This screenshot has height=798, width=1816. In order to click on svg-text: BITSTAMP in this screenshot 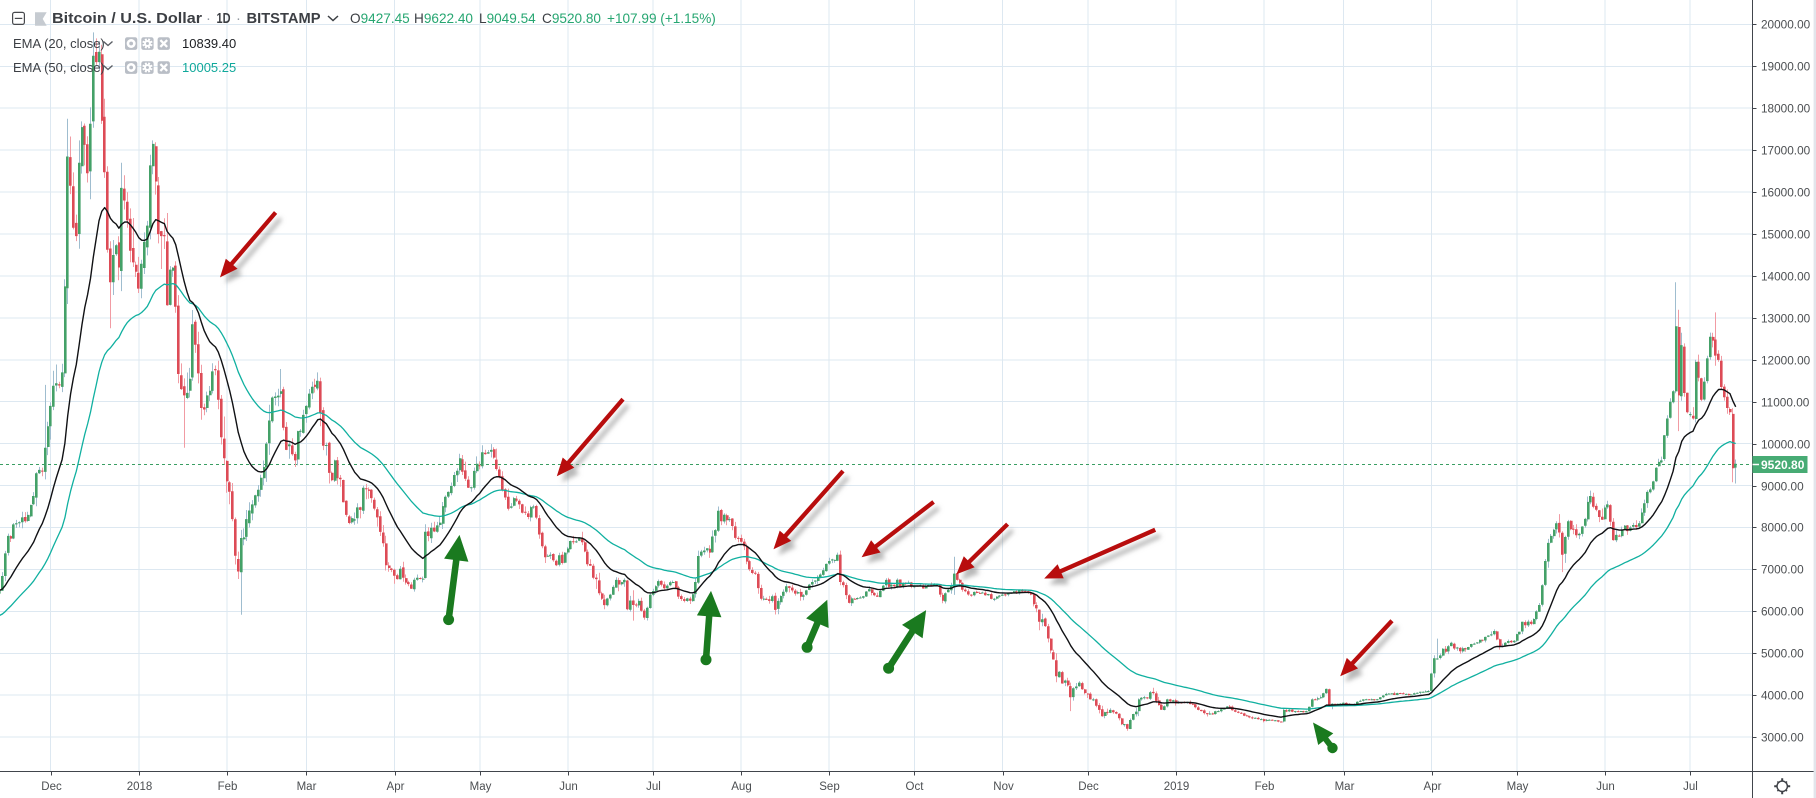, I will do `click(284, 19)`.